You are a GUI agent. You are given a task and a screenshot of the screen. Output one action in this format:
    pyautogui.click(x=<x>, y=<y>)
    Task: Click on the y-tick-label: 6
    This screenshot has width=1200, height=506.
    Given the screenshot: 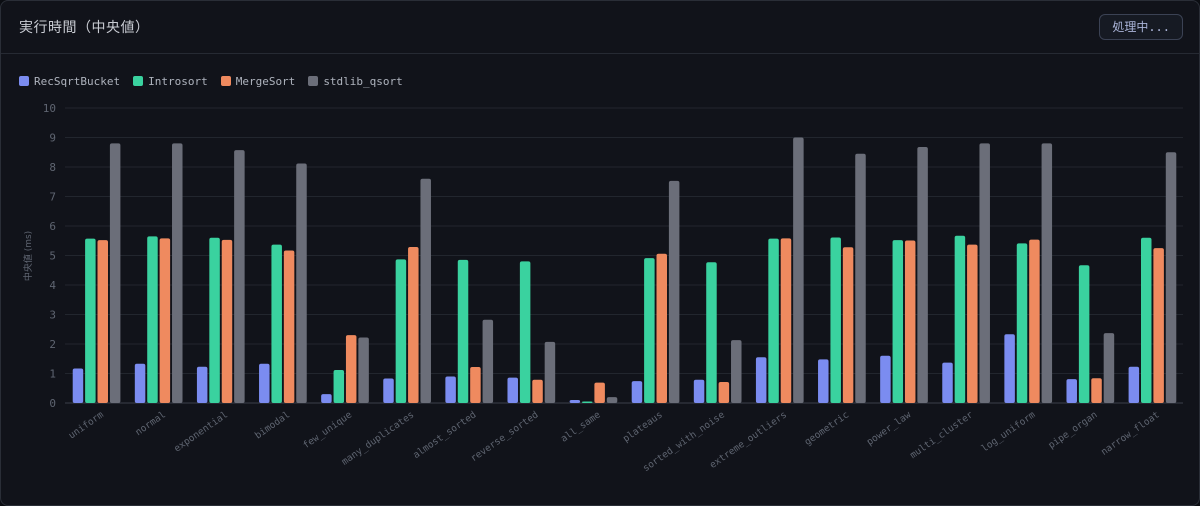 What is the action you would take?
    pyautogui.click(x=52, y=226)
    